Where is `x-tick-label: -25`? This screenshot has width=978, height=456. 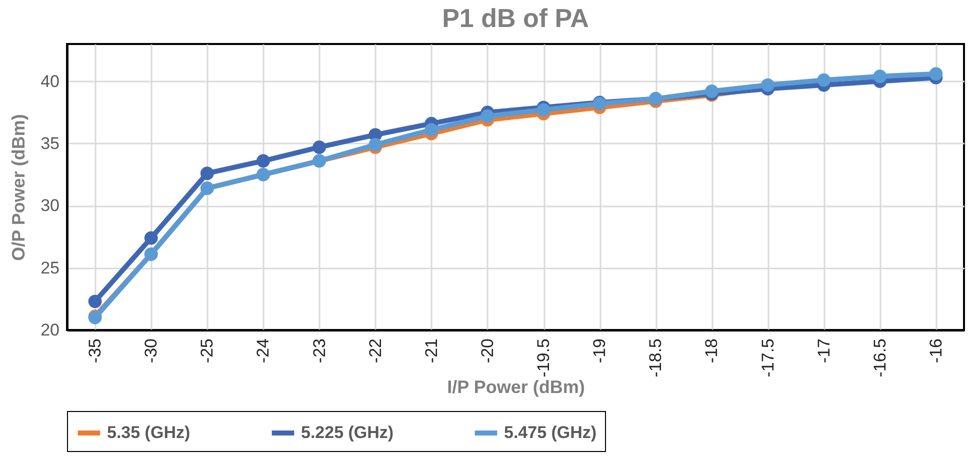
x-tick-label: -25 is located at coordinates (207, 351).